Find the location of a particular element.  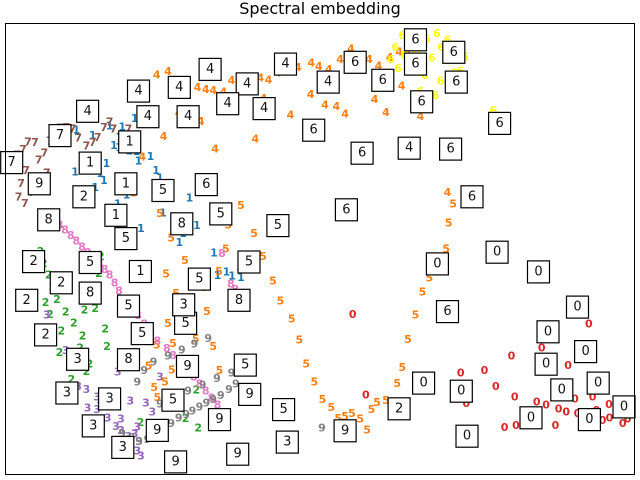

series-digit-6: 66666666666666666666666 is located at coordinates (442, 72).